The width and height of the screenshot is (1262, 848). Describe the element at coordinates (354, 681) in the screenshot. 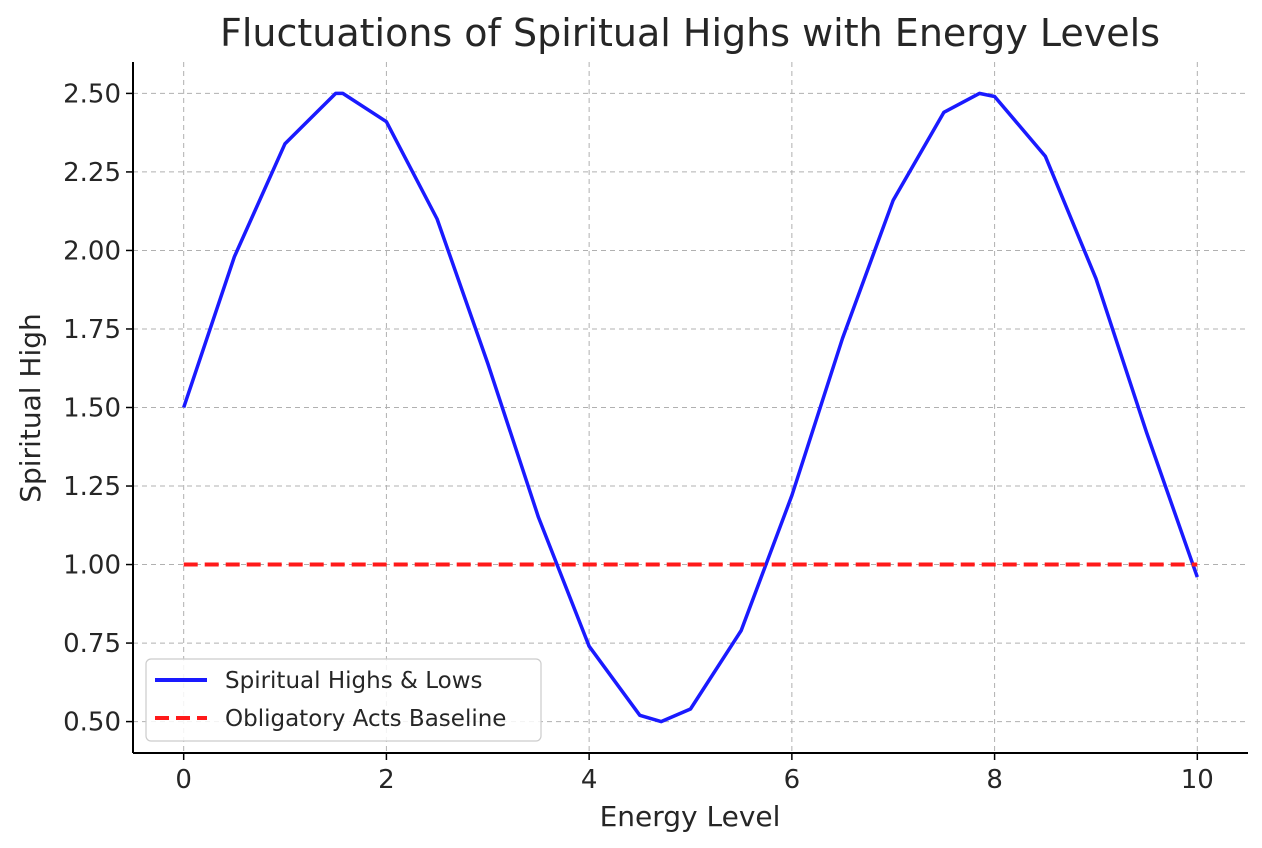

I see `legend-label: Spiritual Highs & Lows` at that location.